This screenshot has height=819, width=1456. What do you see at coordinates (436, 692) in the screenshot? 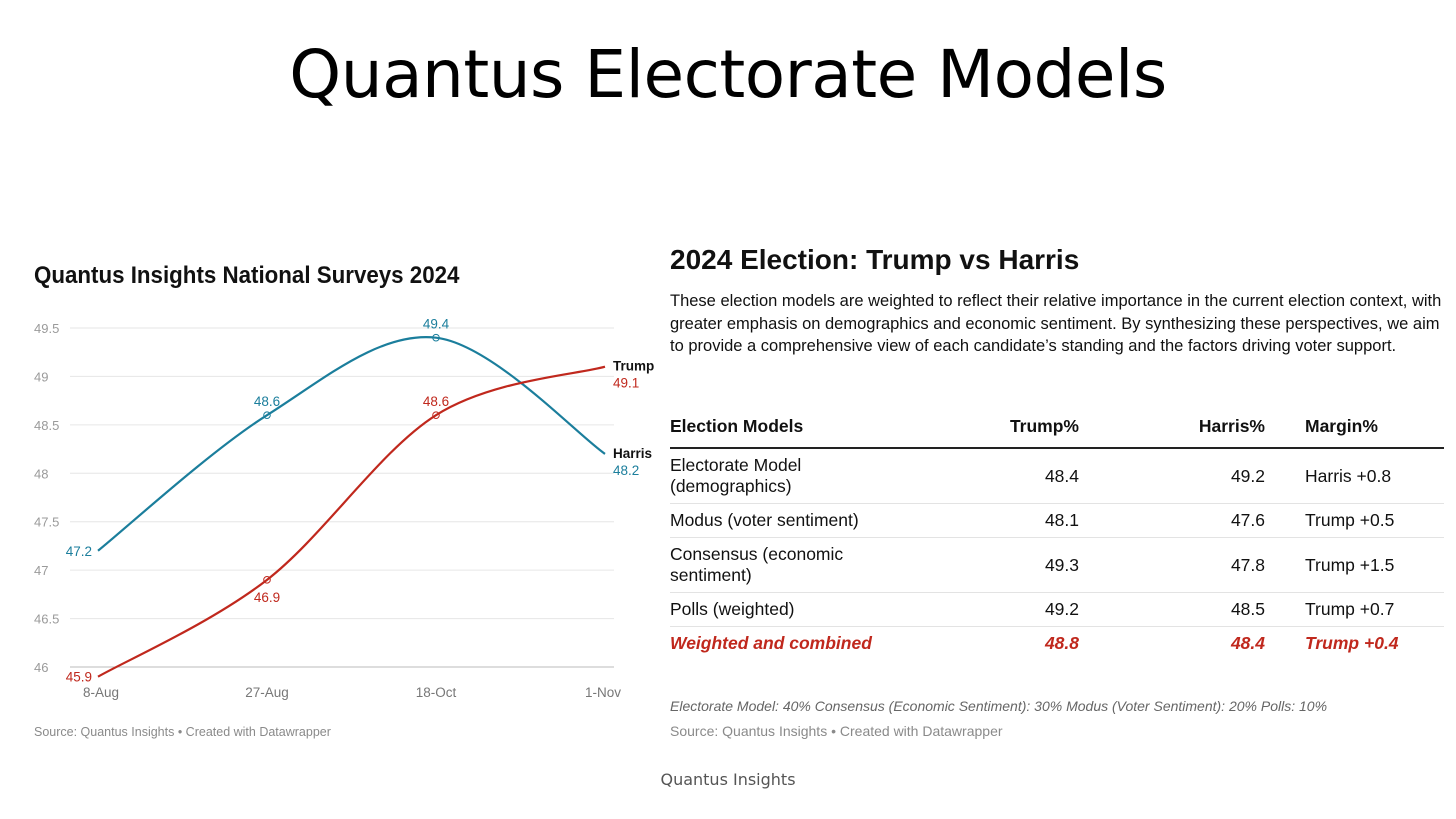
I see `x-tick-label: 18-Oct` at bounding box center [436, 692].